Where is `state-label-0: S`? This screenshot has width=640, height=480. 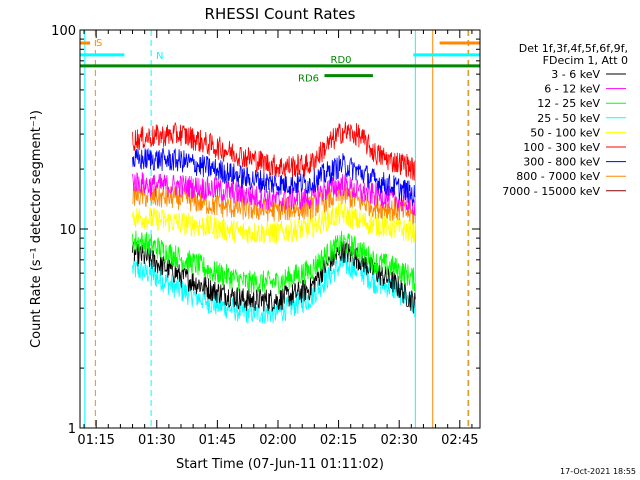 state-label-0: S is located at coordinates (99, 43).